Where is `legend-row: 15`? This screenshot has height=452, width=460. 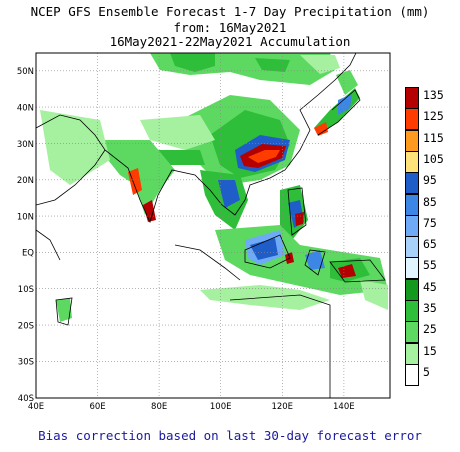
legend-row: 15 is located at coordinates (430, 353).